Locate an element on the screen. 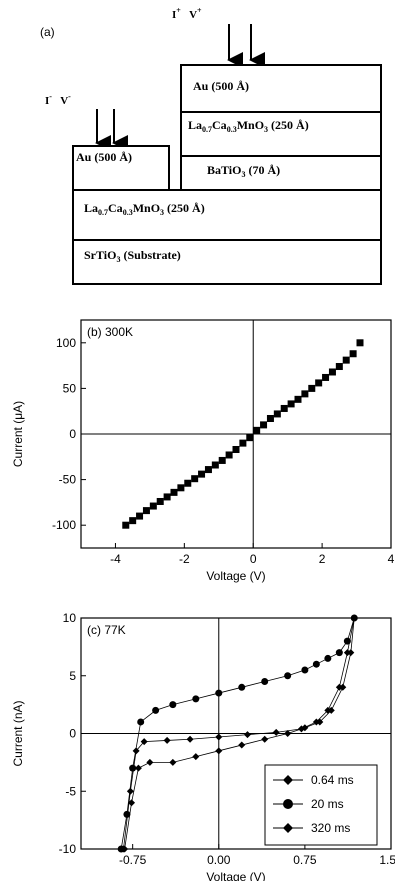 This screenshot has width=395, height=881. y-axis-label: Current (μA) is located at coordinates (18, 434).